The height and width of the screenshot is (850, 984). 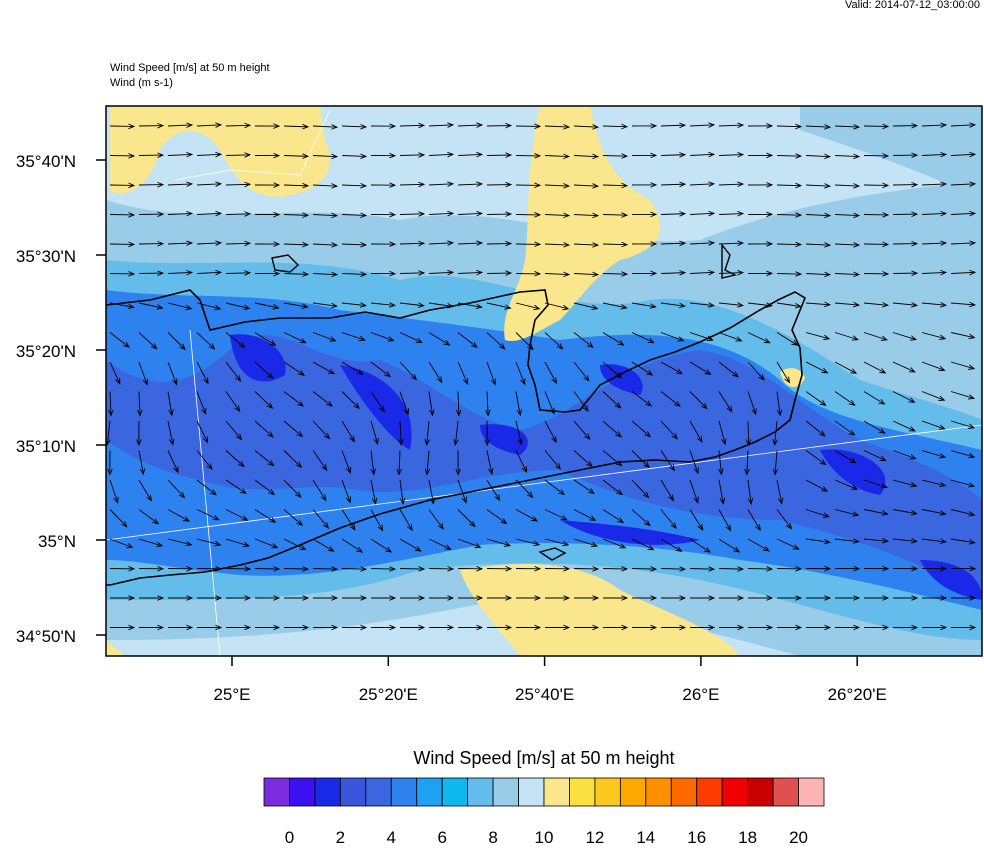 What do you see at coordinates (544, 812) in the screenshot?
I see `colorbar: 0 2 4 6 8 10 12 14 16 18 20` at bounding box center [544, 812].